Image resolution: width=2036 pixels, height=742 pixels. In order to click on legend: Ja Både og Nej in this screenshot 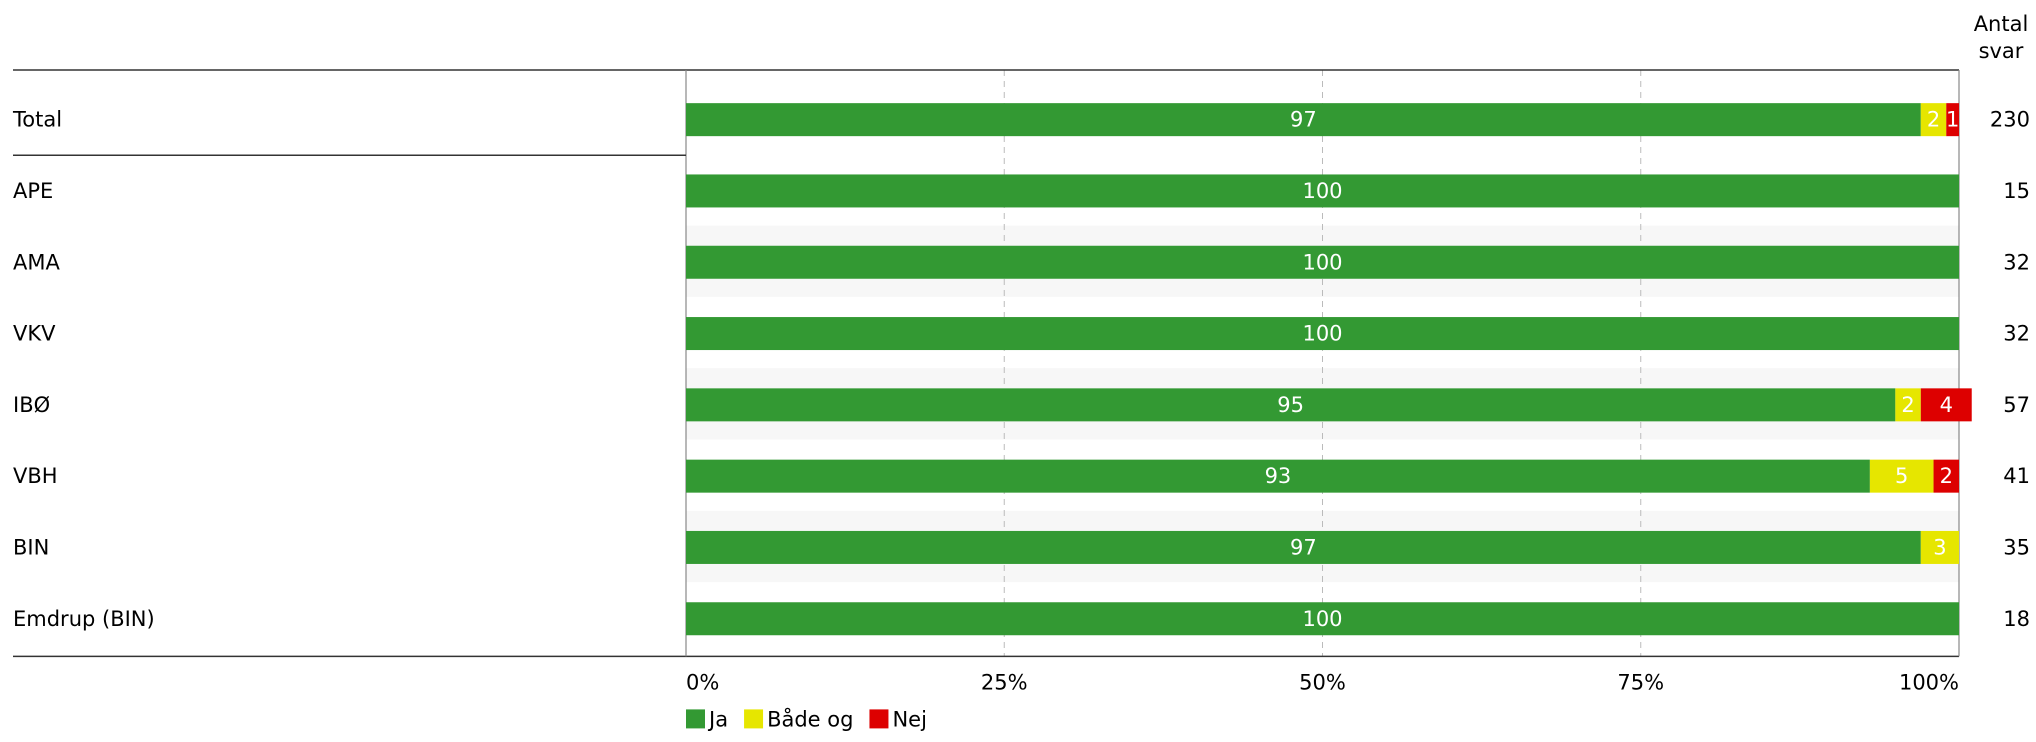, I will do `click(806, 718)`.